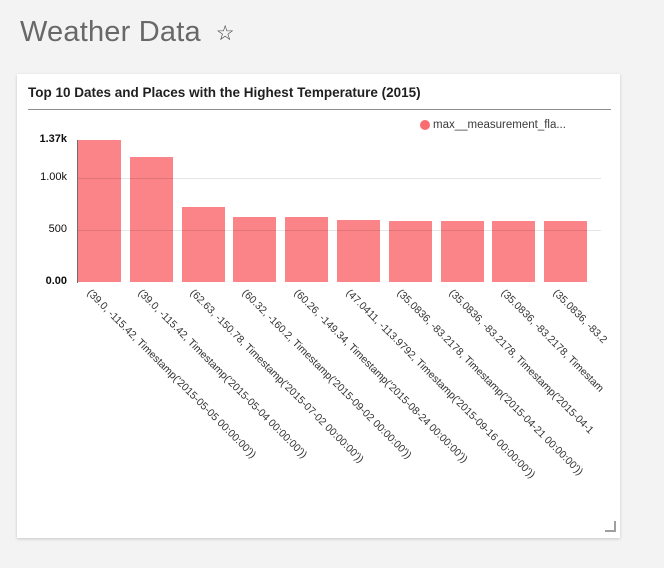 This screenshot has width=664, height=568. Describe the element at coordinates (225, 33) in the screenshot. I see `favorite-star-icon: ☆` at that location.